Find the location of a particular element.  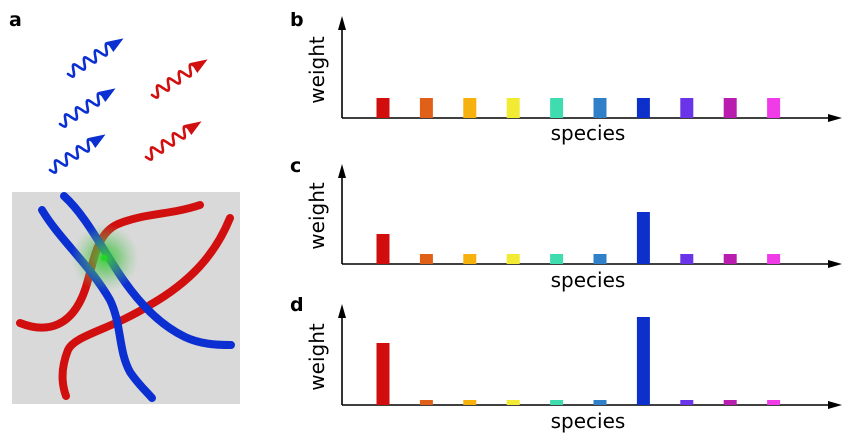

excitation-spot is located at coordinates (104, 258).